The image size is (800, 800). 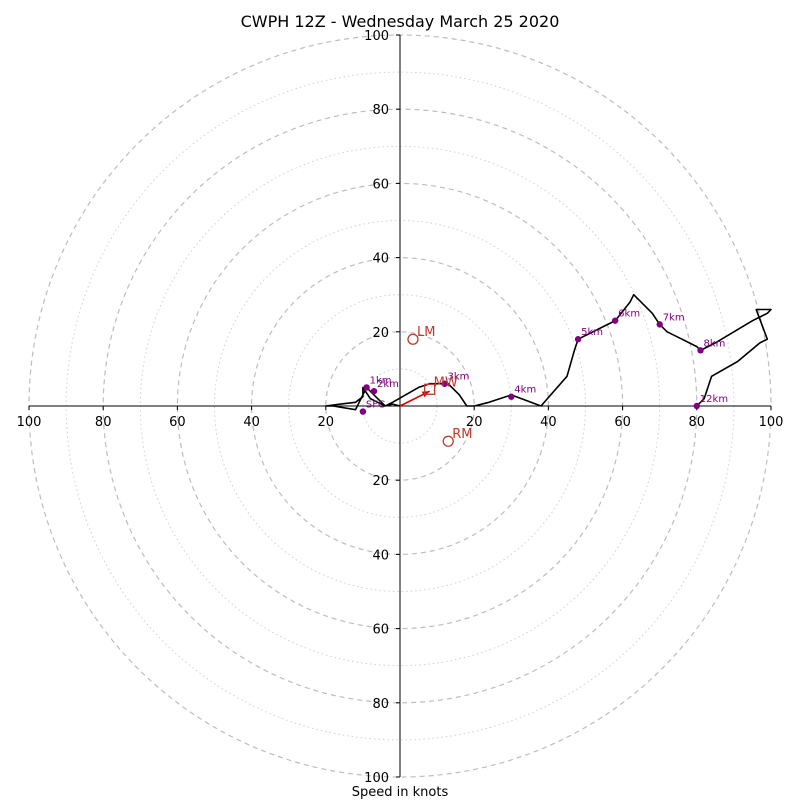 What do you see at coordinates (430, 389) in the screenshot?
I see `mean-wind-marker` at bounding box center [430, 389].